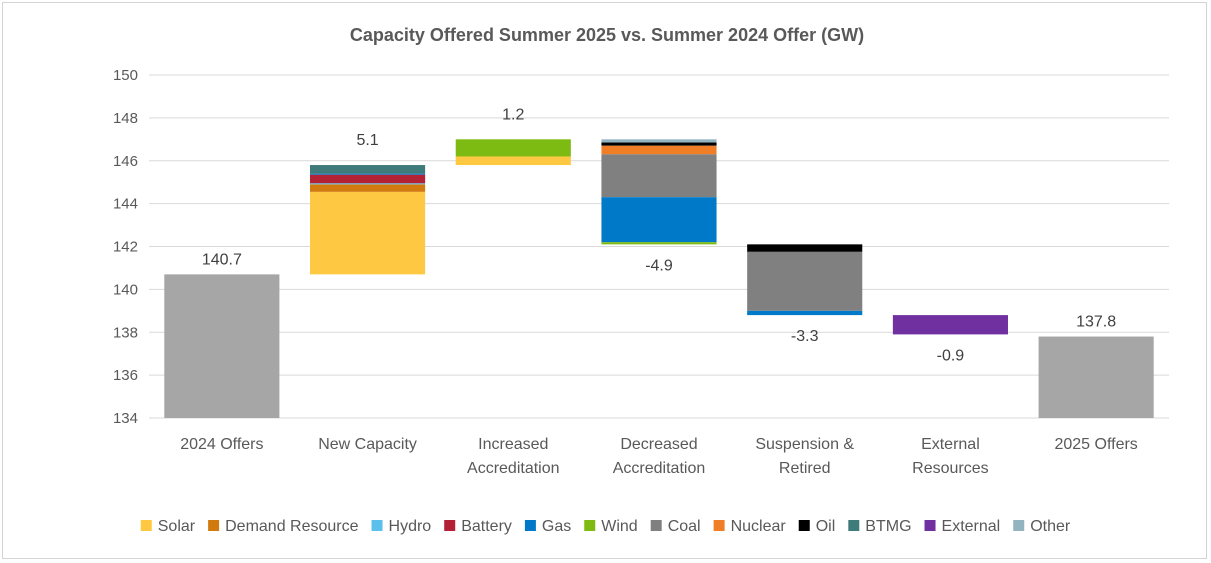 The height and width of the screenshot is (563, 1211). I want to click on bar-increased-accreditation, so click(513, 152).